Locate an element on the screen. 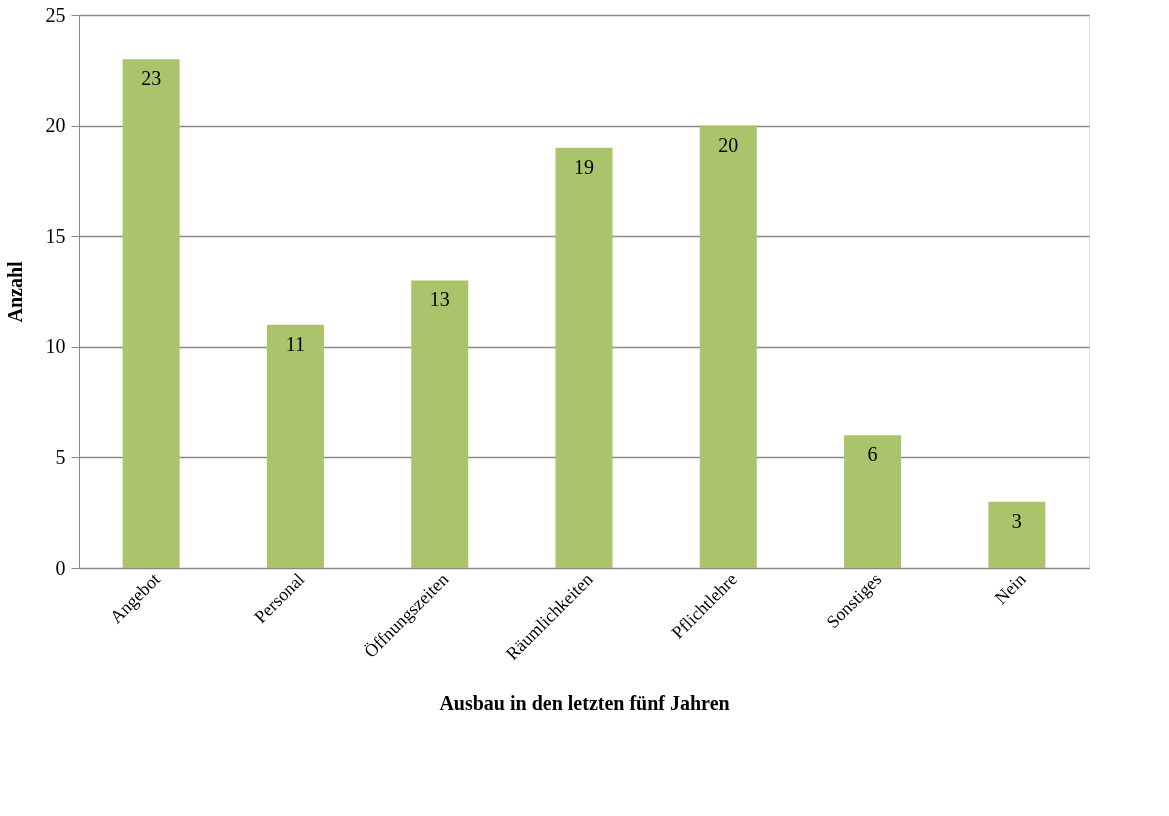  data-label: 13 is located at coordinates (439, 299).